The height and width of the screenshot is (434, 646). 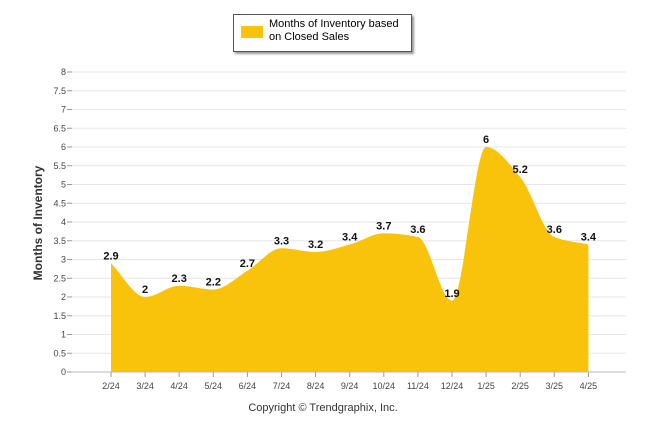 What do you see at coordinates (59, 128) in the screenshot?
I see `y-tick-label: 6.5` at bounding box center [59, 128].